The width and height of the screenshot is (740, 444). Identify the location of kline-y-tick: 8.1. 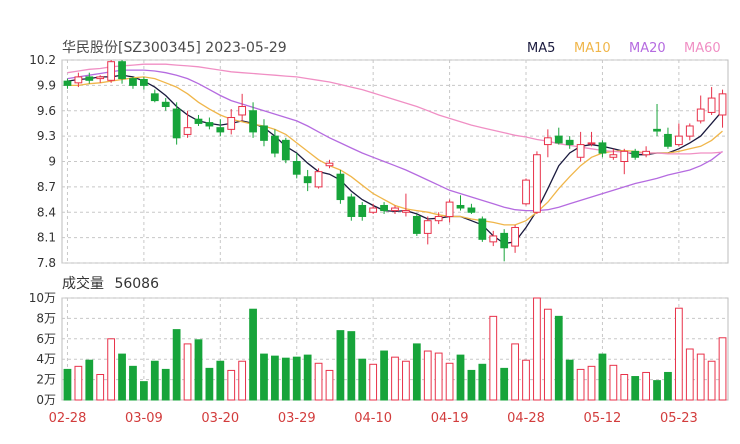
(46, 238).